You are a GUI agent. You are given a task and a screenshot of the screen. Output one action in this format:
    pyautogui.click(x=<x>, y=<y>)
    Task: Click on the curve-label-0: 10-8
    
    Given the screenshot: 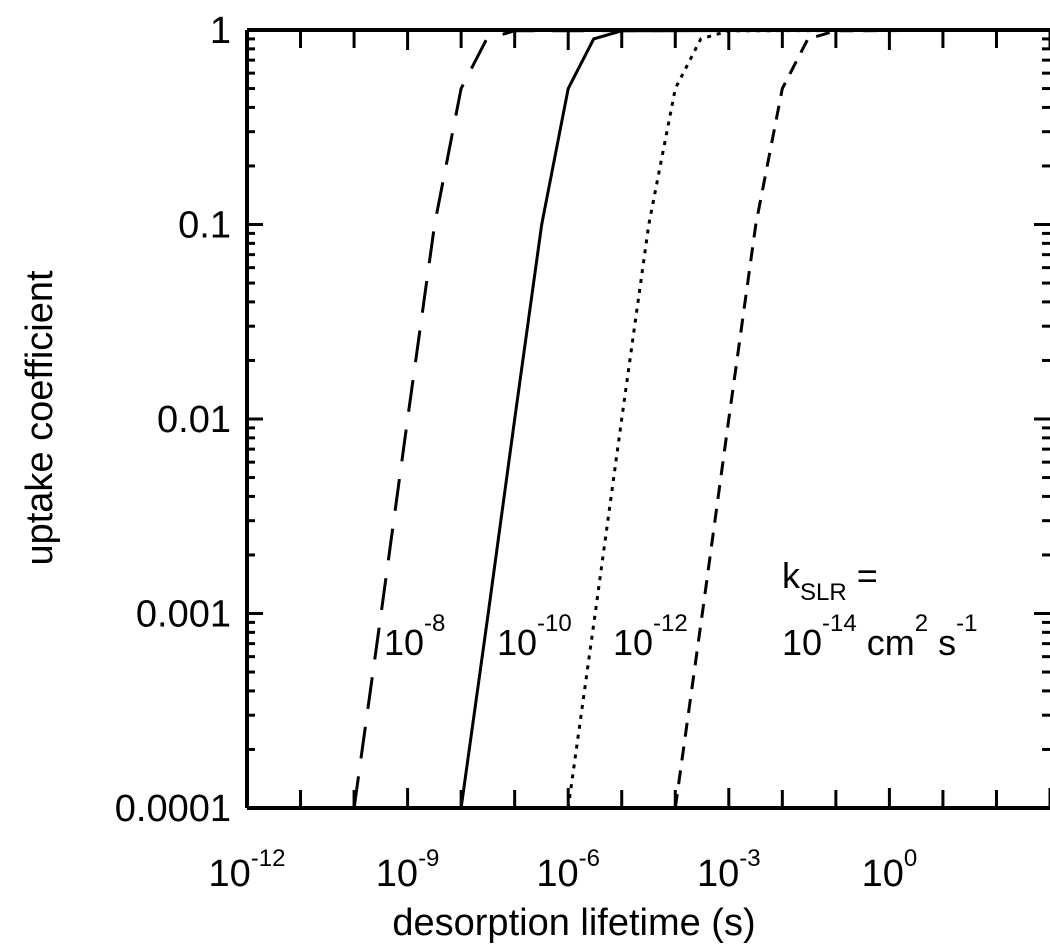 What is the action you would take?
    pyautogui.click(x=414, y=636)
    